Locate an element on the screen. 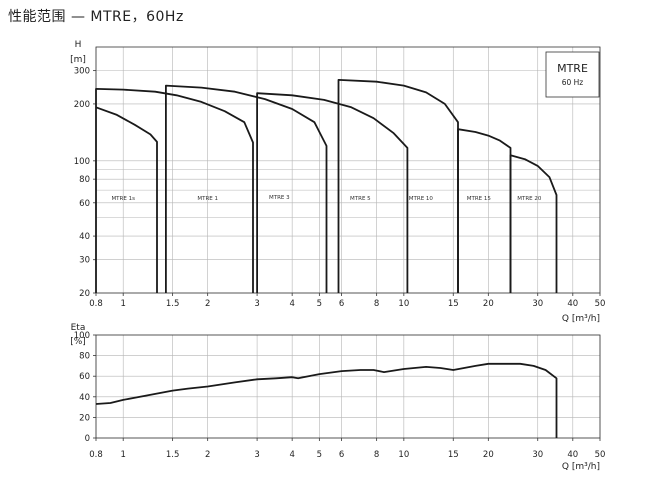 The width and height of the screenshot is (649, 493). region-label: MTRE 1s is located at coordinates (123, 199).